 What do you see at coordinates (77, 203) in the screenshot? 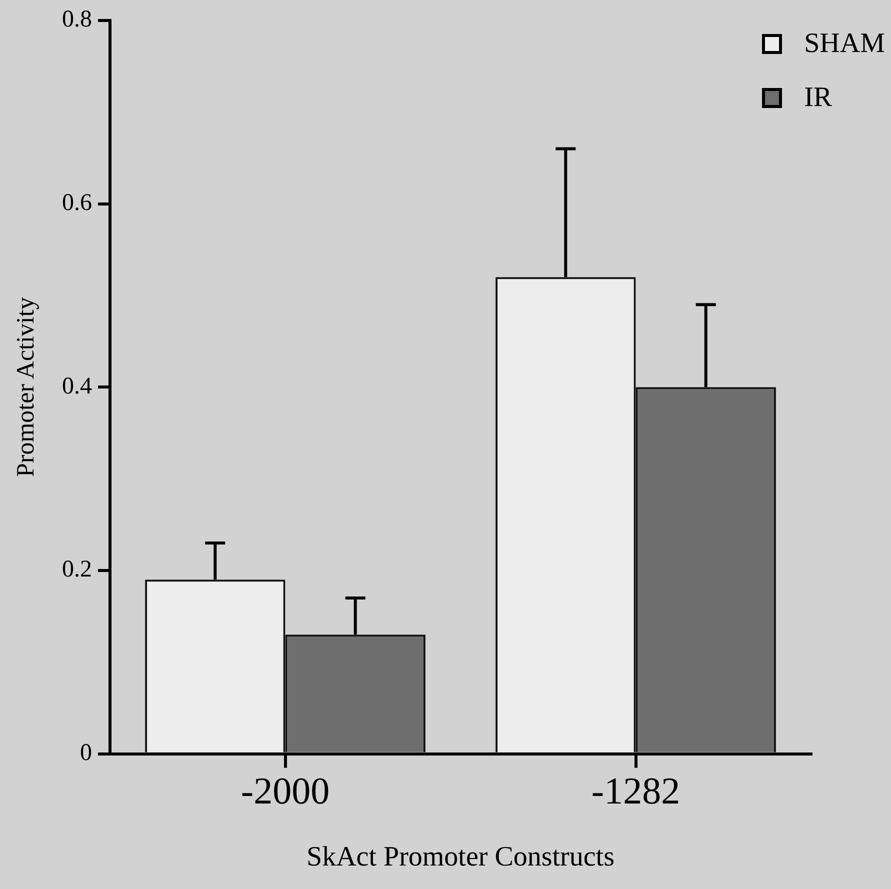
I see `y-tick-label: 0.6` at bounding box center [77, 203].